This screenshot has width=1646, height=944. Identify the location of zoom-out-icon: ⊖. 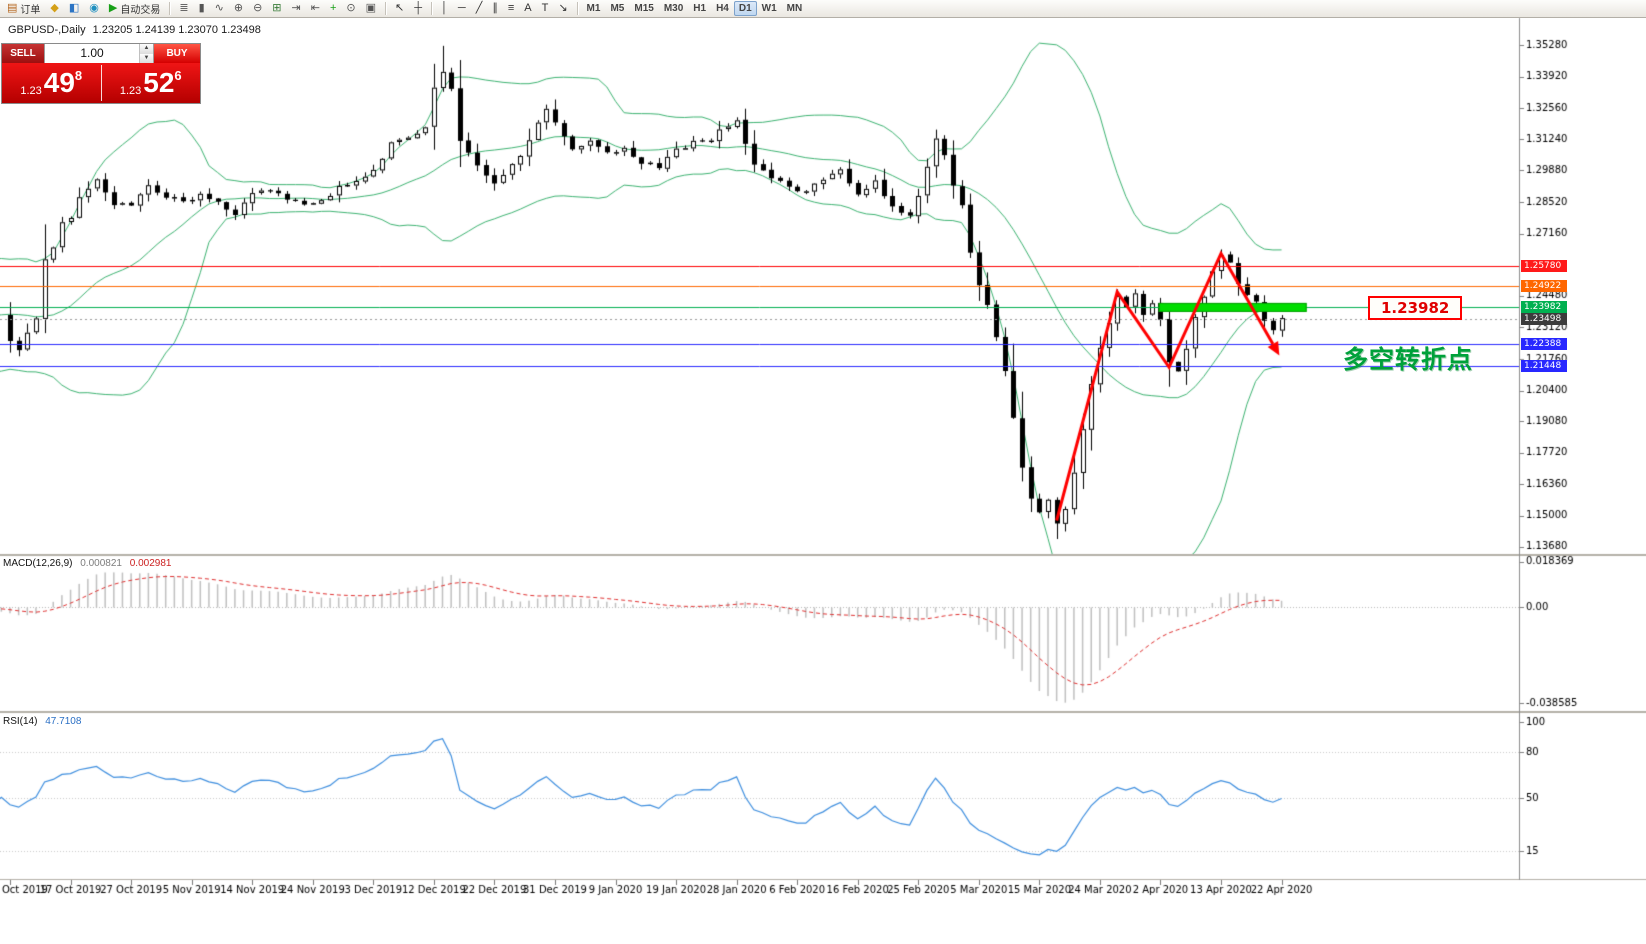
(257, 8).